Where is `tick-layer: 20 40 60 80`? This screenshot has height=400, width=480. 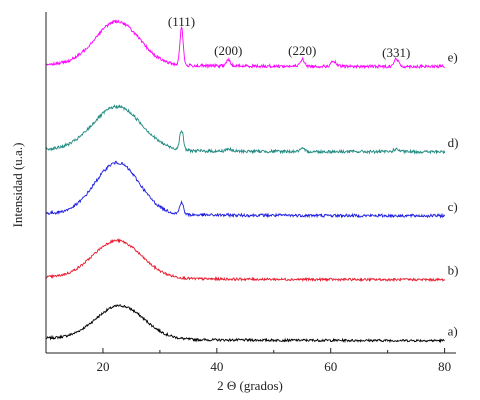
tick-layer: 20 40 60 80 is located at coordinates (248, 361).